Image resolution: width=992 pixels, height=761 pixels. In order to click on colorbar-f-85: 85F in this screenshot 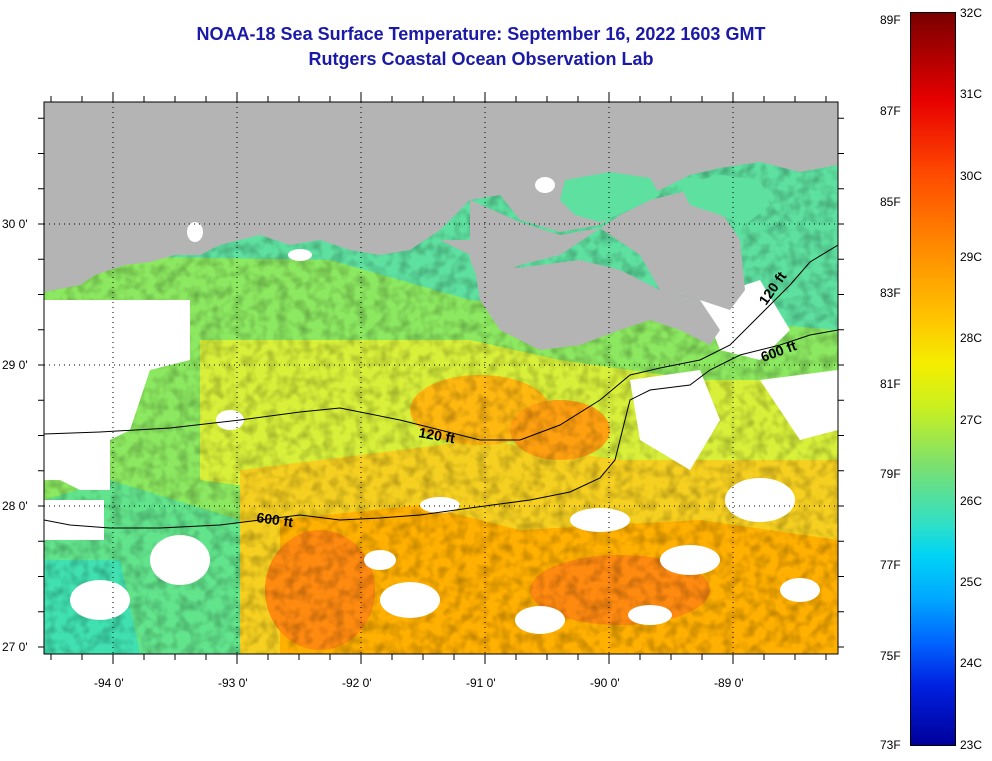, I will do `click(890, 202)`.